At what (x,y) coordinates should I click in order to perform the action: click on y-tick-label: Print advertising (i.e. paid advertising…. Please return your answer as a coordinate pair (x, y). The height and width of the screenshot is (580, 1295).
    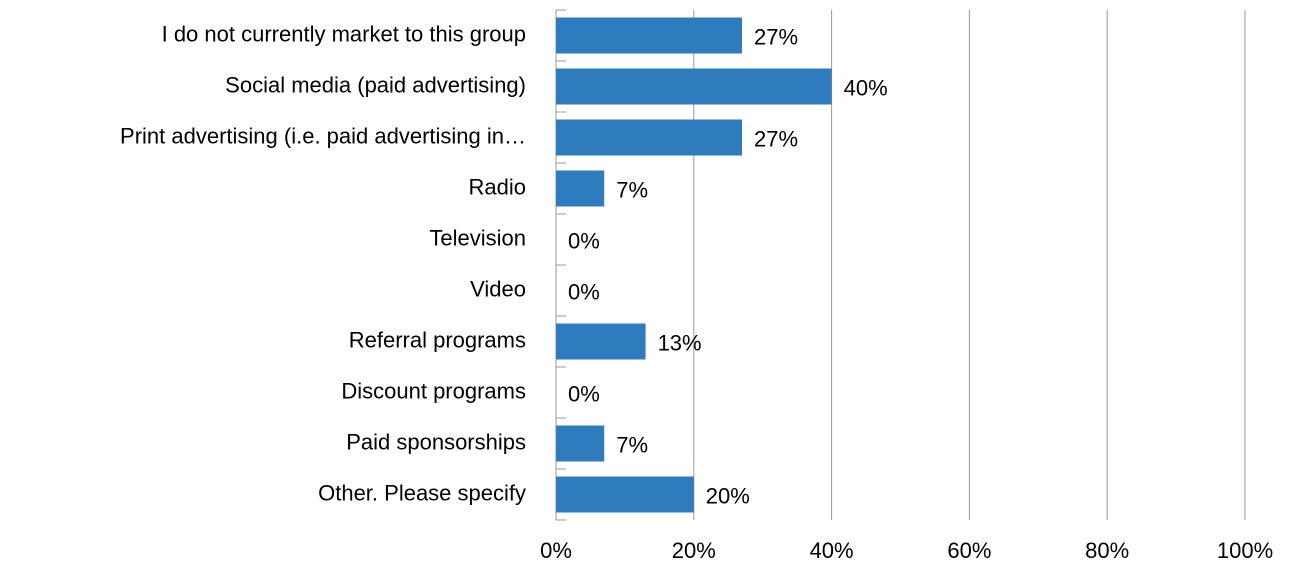
    Looking at the image, I should click on (323, 135).